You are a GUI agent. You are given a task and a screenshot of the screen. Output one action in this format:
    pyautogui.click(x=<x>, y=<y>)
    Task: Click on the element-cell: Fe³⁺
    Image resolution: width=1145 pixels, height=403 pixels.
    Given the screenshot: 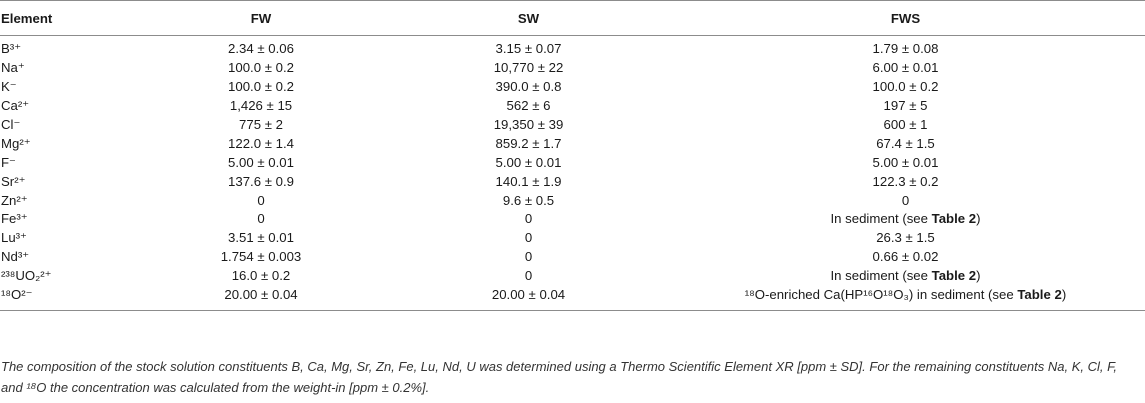 What is the action you would take?
    pyautogui.click(x=14, y=219)
    